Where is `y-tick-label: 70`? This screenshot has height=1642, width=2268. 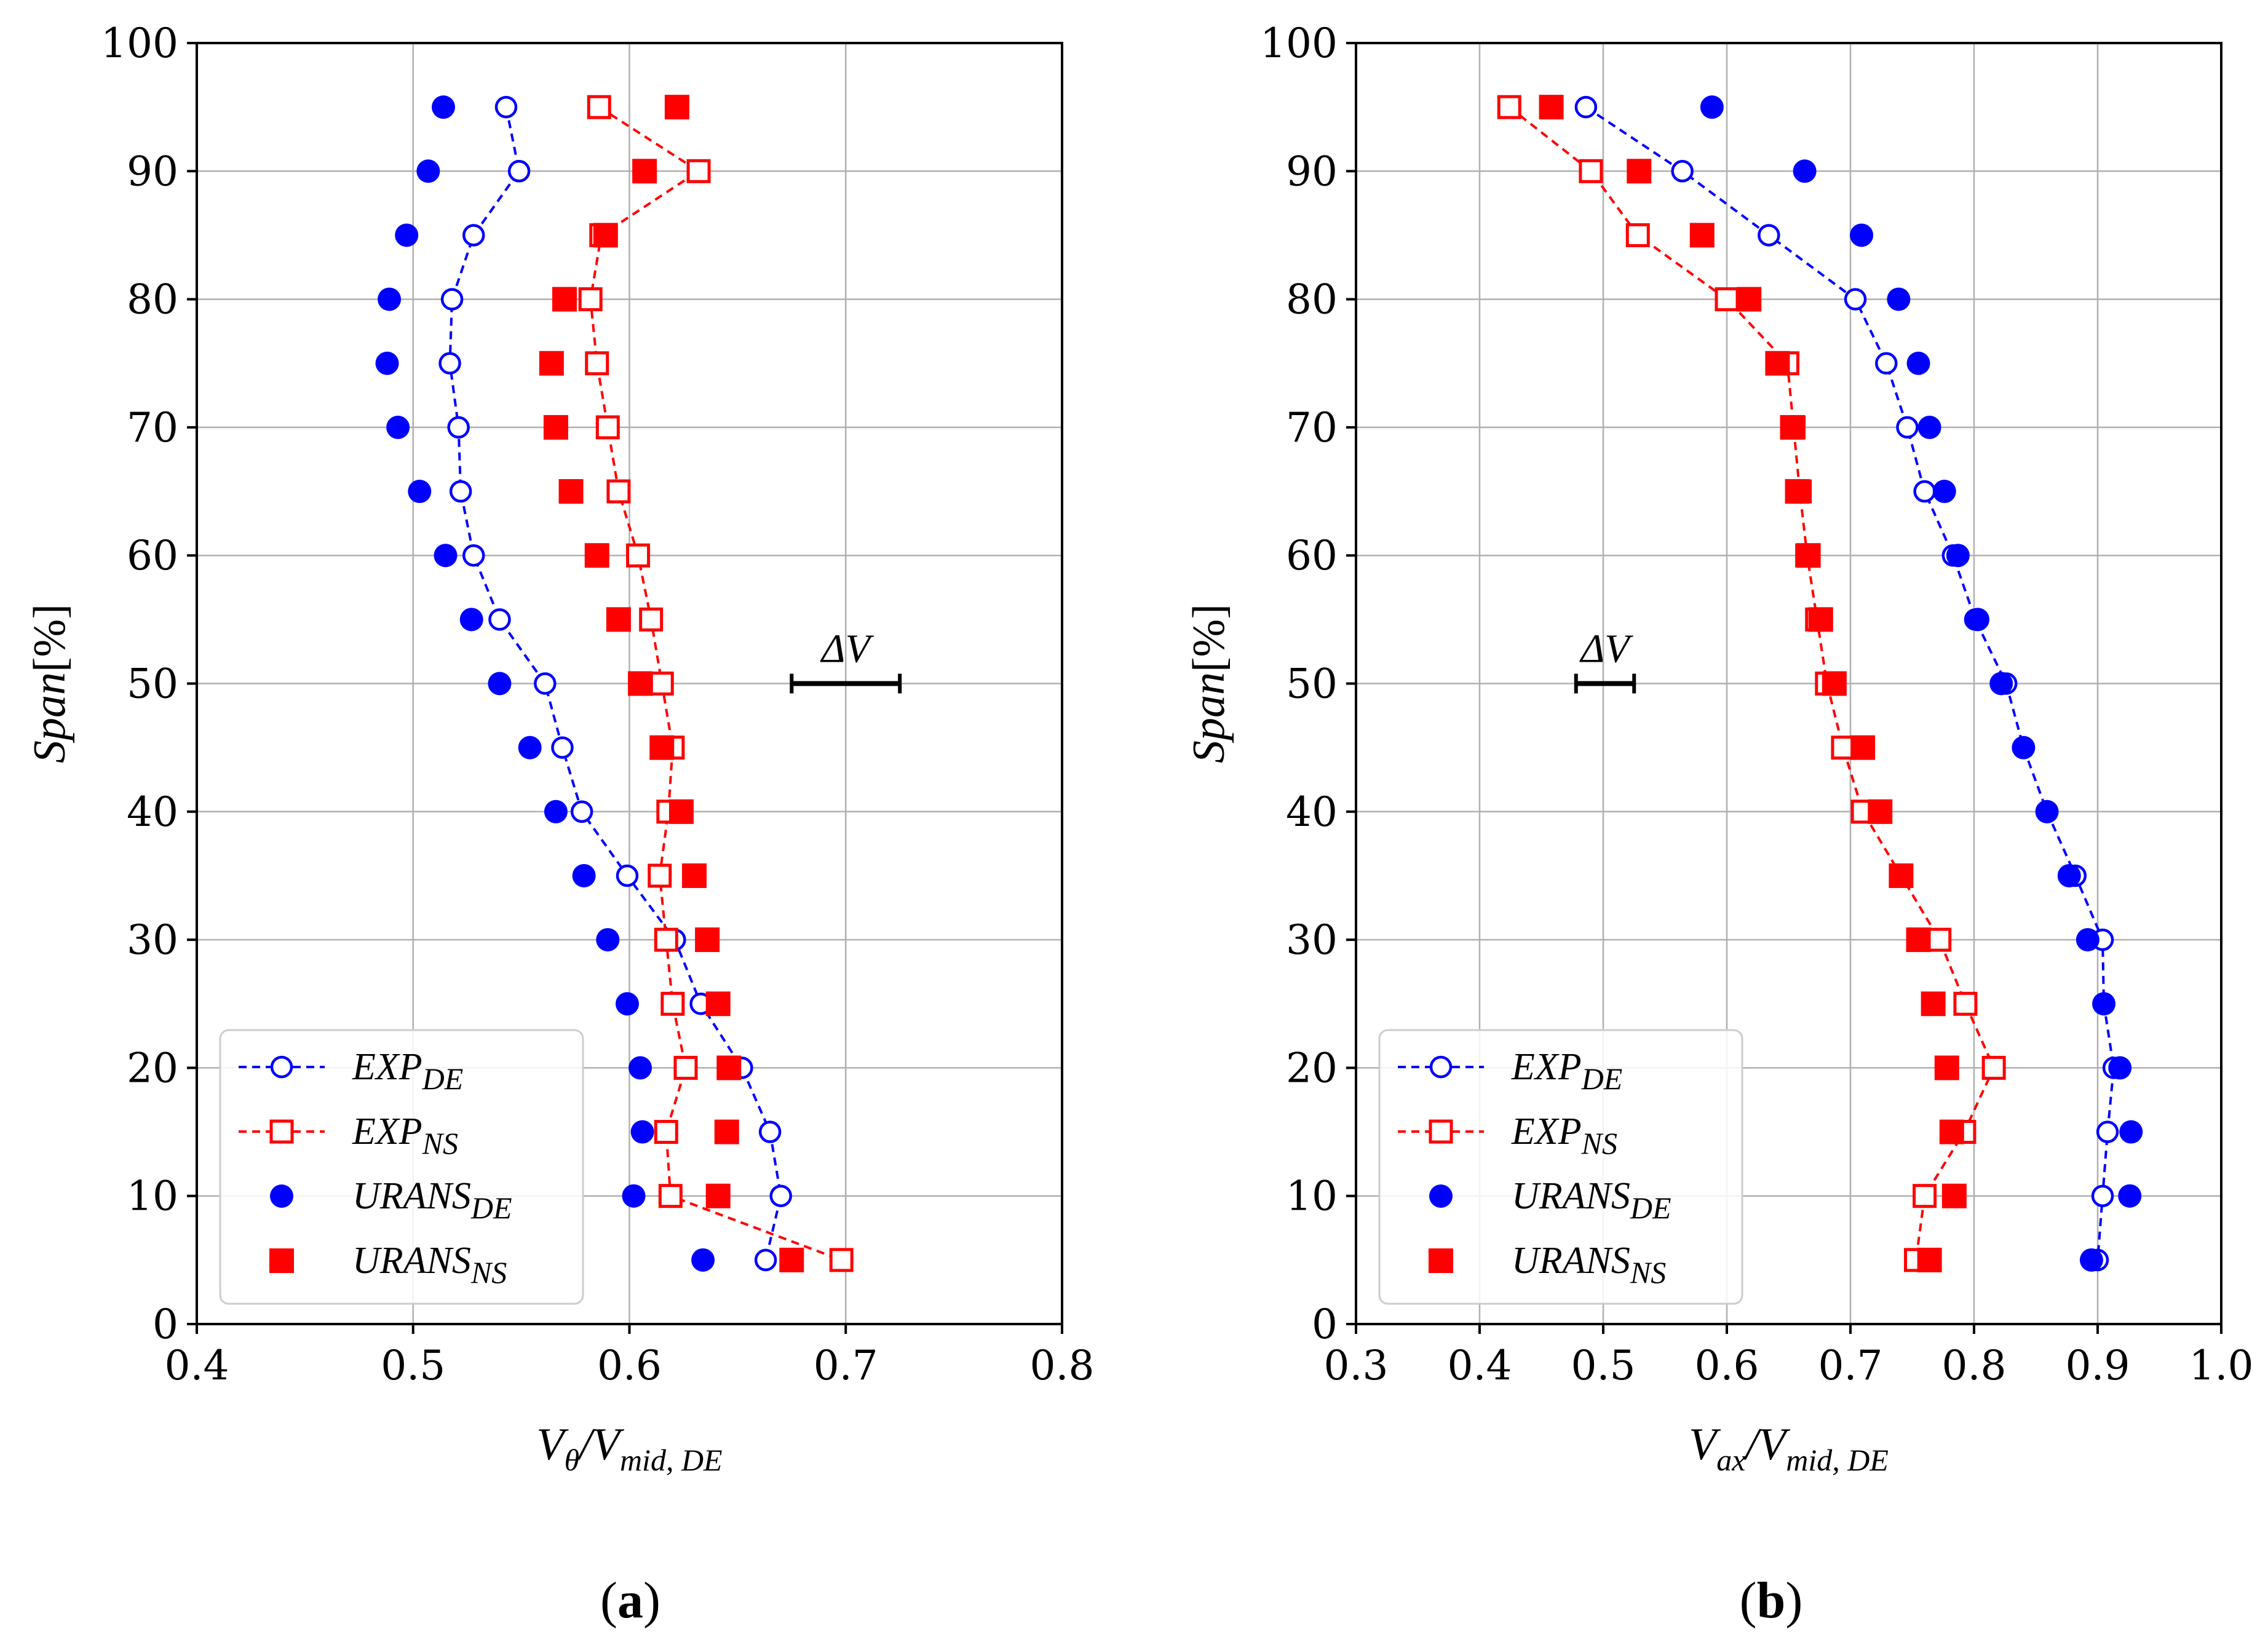
y-tick-label: 70 is located at coordinates (1312, 427).